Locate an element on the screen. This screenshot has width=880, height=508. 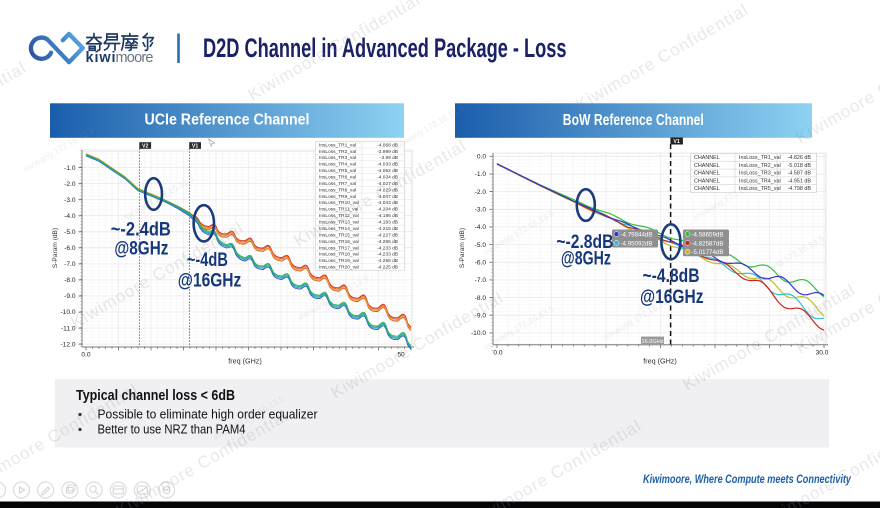
svg-text: -4.029 dB is located at coordinates (387, 190).